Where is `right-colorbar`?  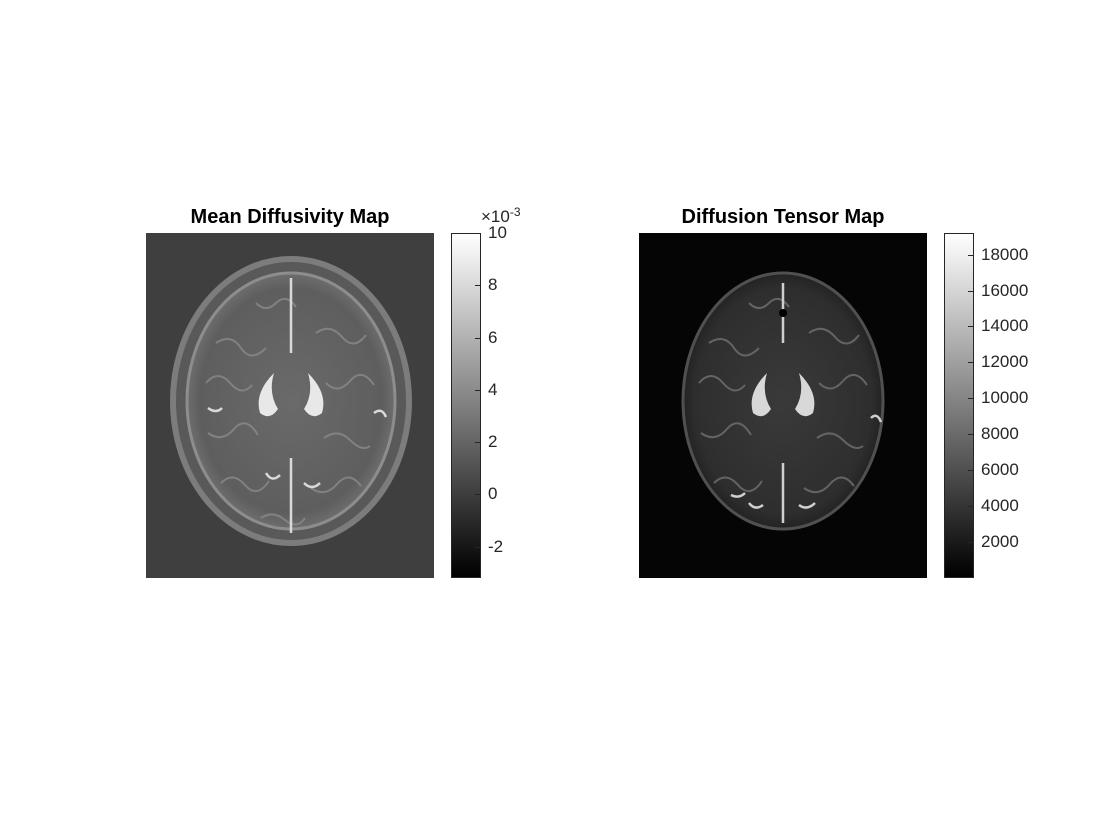 right-colorbar is located at coordinates (959, 405).